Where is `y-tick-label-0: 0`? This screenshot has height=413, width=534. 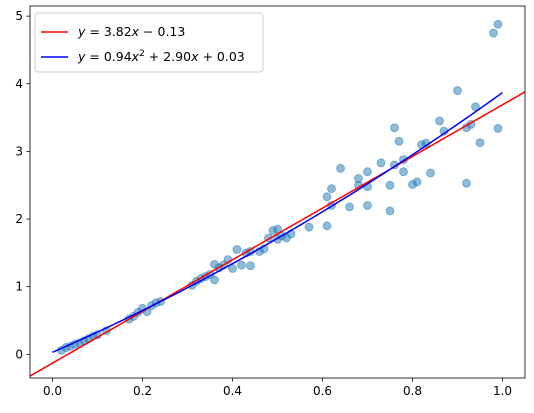 y-tick-label-0: 0 is located at coordinates (19, 354).